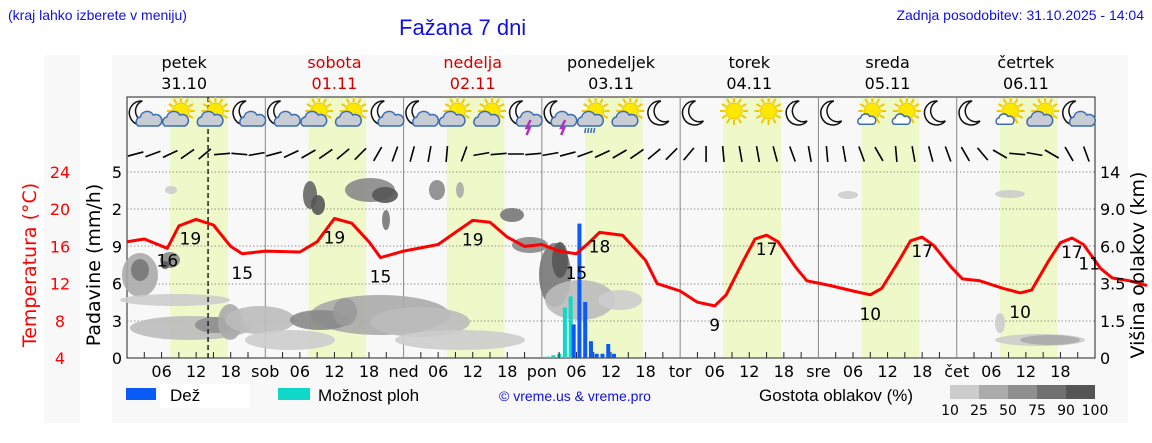 The height and width of the screenshot is (443, 1152). Describe the element at coordinates (404, 371) in the screenshot. I see `day-short-label: ned` at that location.